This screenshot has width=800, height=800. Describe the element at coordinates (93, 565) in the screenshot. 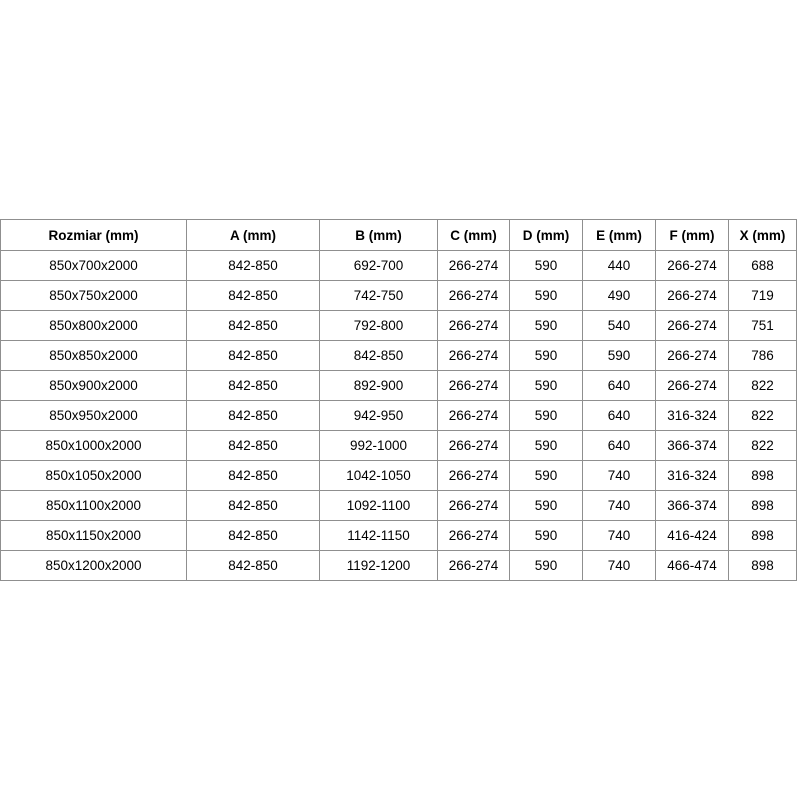

I see `table-cell: 850x1200x2000` at that location.